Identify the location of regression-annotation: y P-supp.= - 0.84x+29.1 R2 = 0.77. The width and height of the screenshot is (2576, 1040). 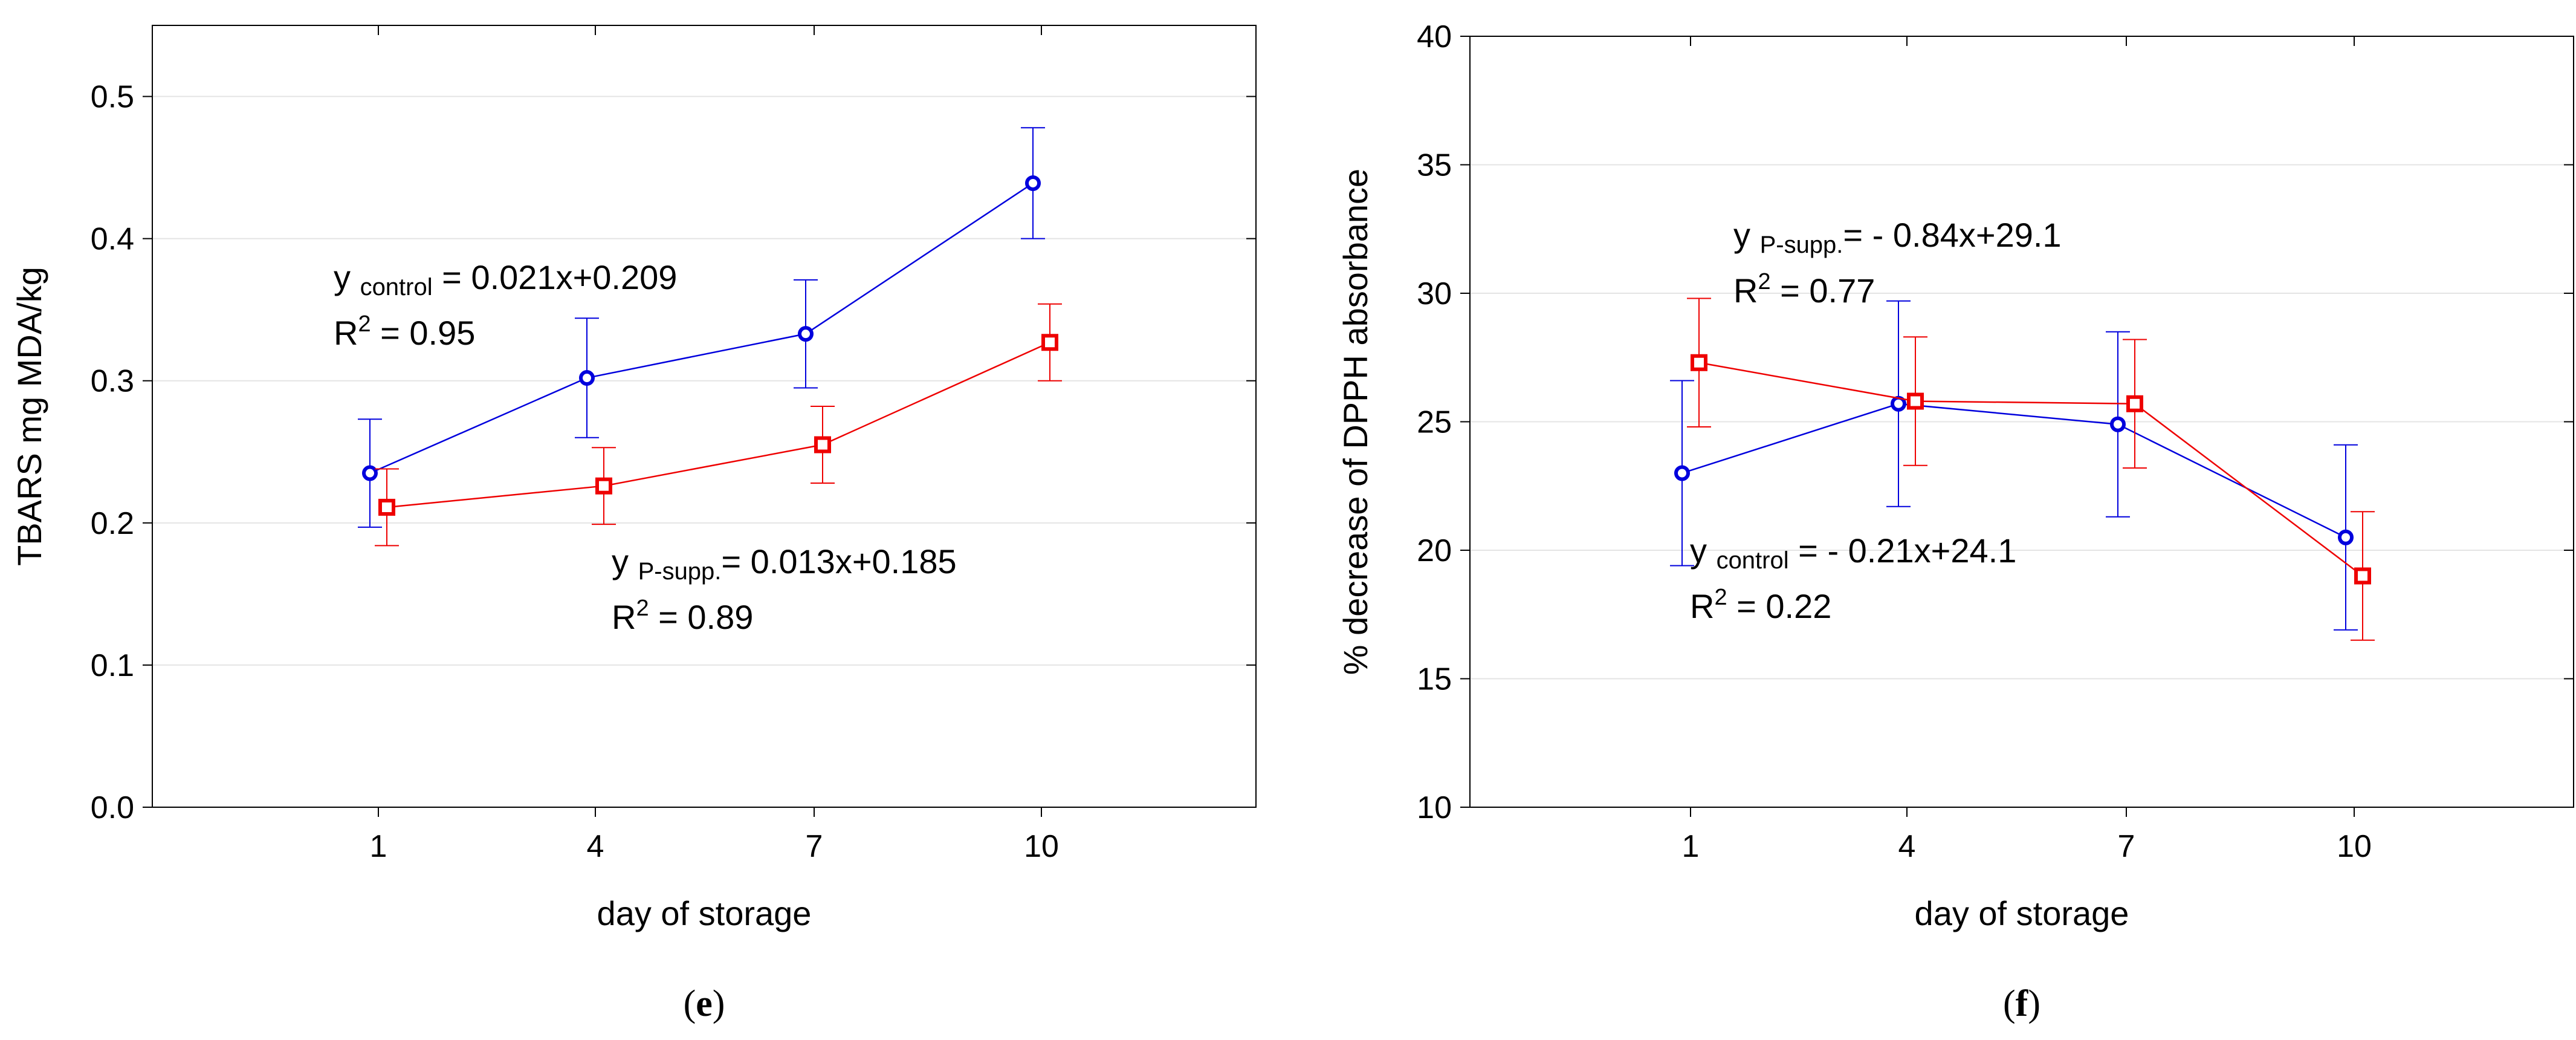
(1897, 263).